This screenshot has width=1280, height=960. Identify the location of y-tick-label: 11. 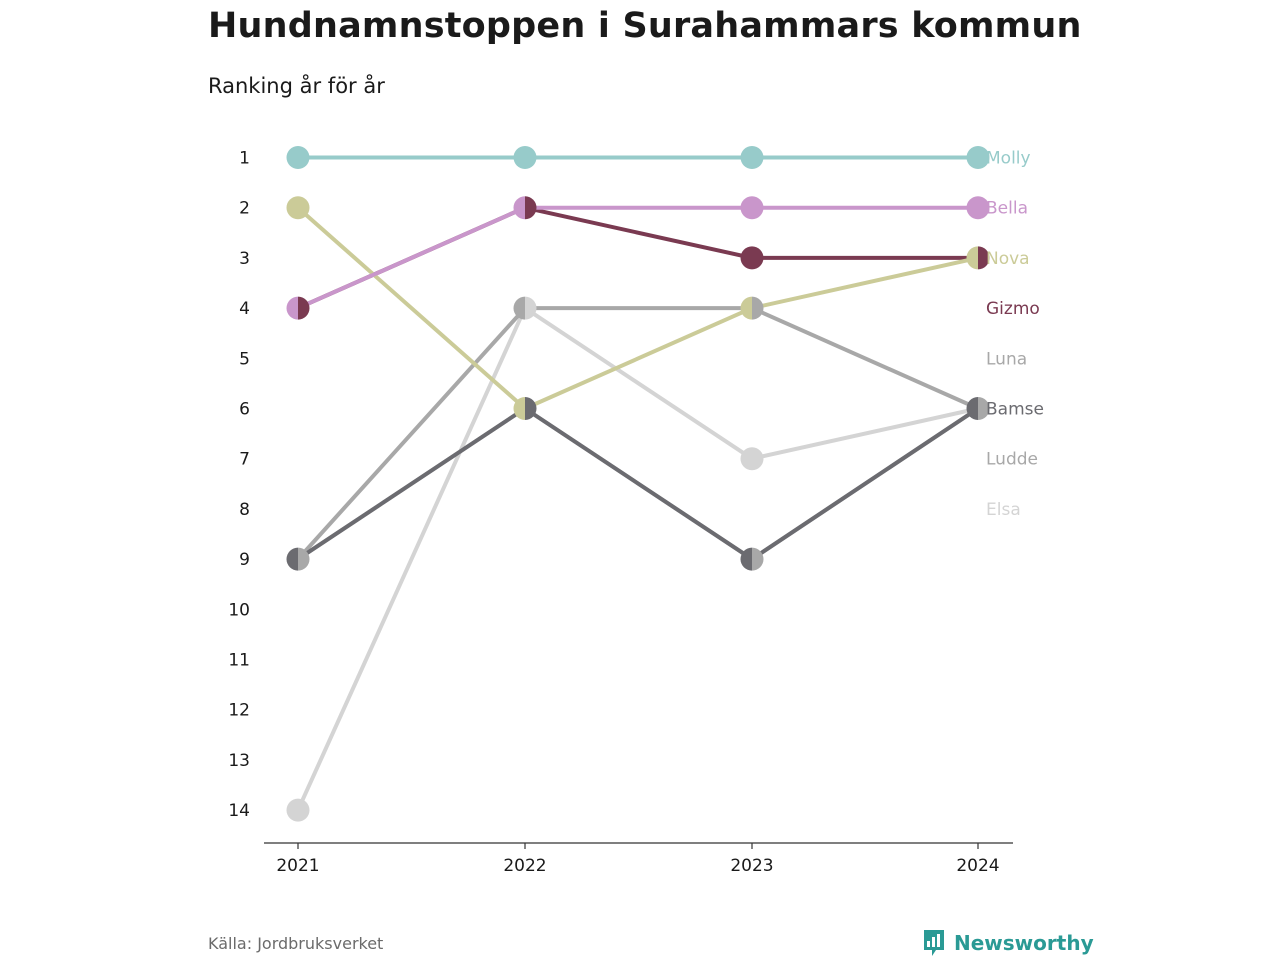
(239, 661).